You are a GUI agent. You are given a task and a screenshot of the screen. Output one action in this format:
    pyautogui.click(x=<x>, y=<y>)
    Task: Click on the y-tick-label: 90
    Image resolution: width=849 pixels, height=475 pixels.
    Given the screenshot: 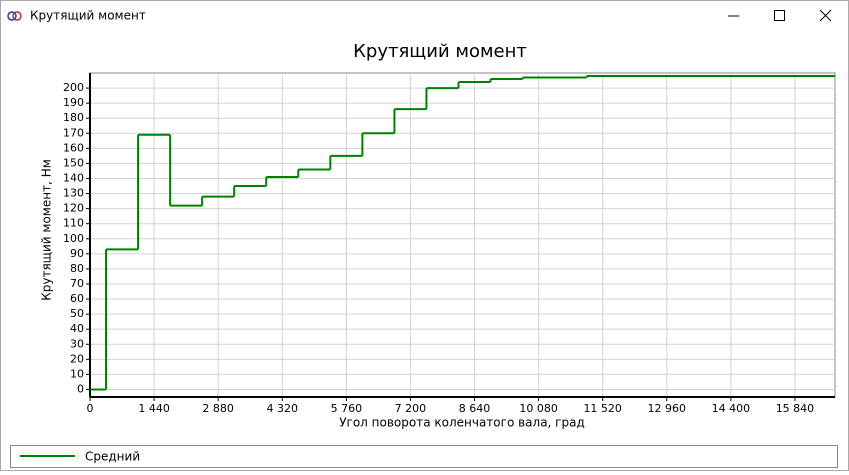 What is the action you would take?
    pyautogui.click(x=77, y=253)
    